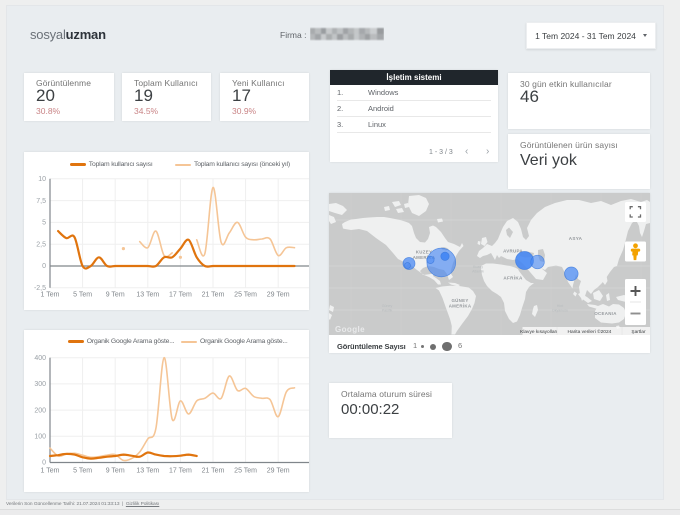 The height and width of the screenshot is (515, 680). What do you see at coordinates (605, 313) in the screenshot?
I see `svg-text: OCEANIA` at bounding box center [605, 313].